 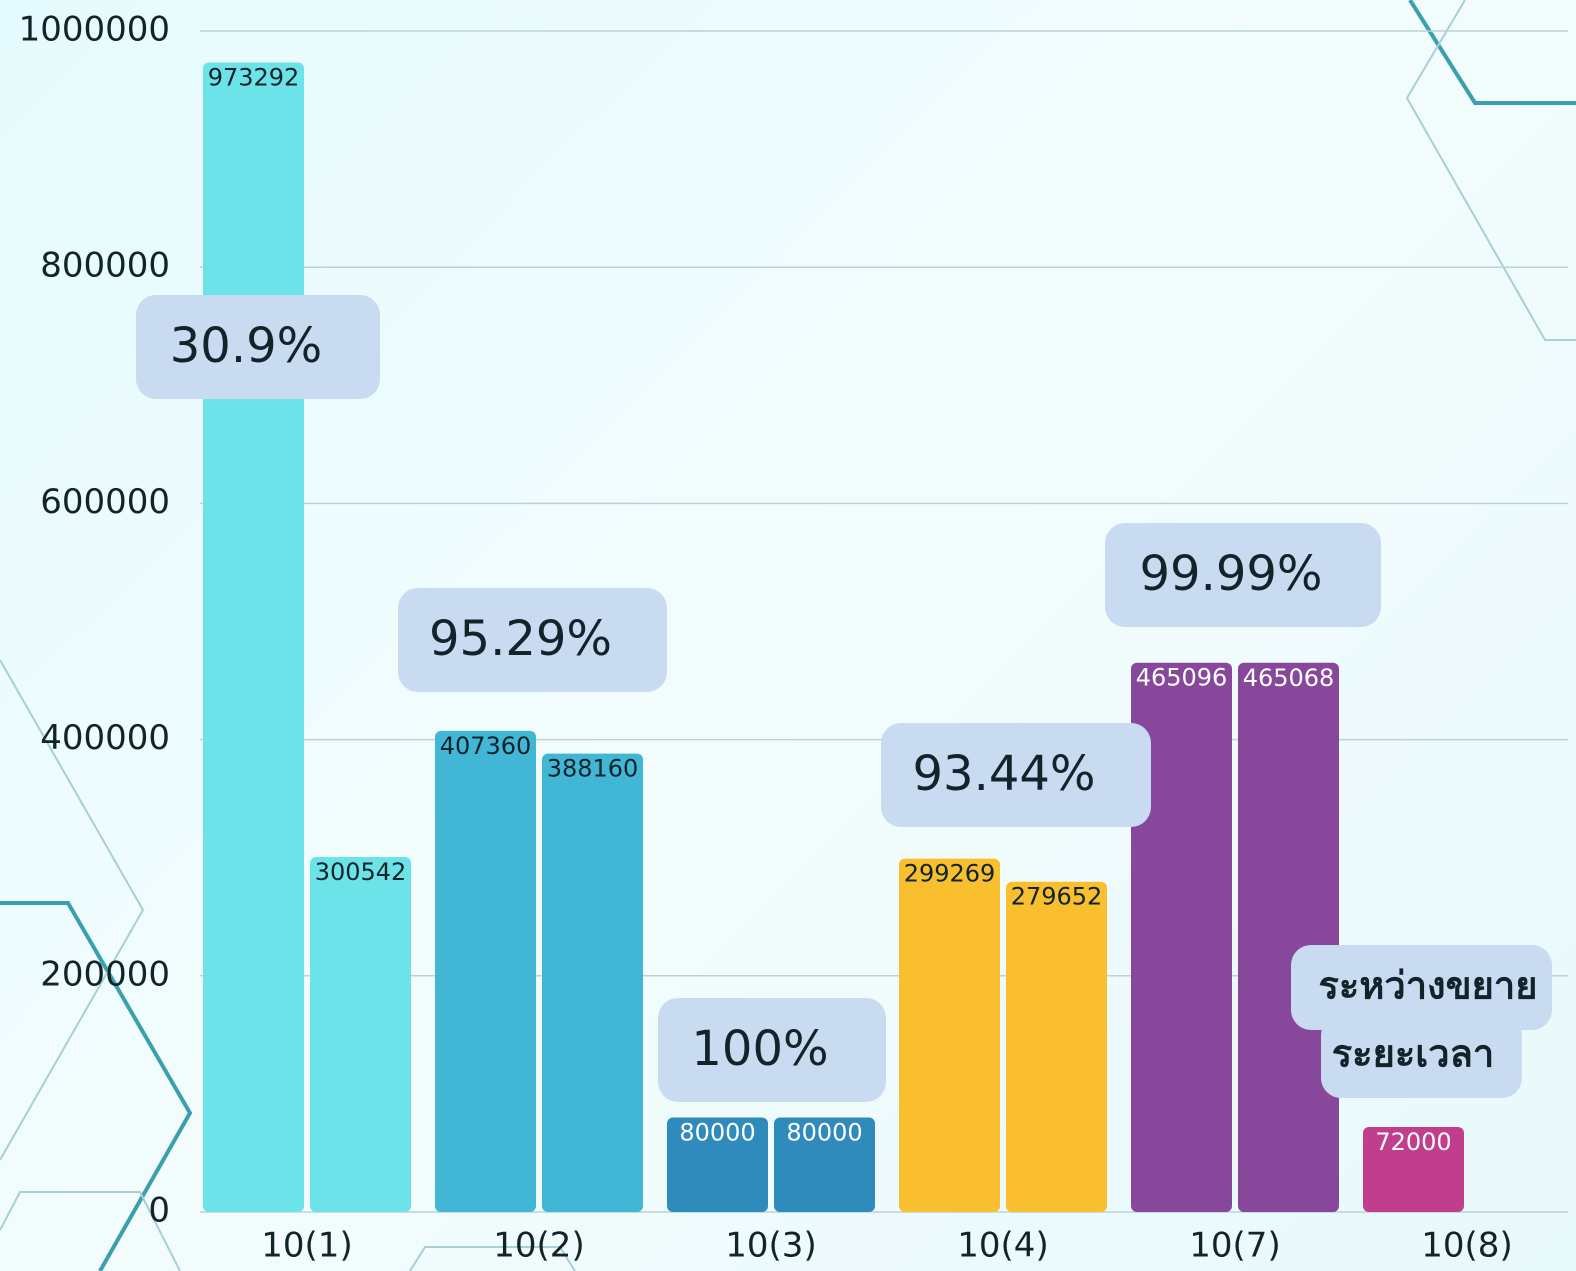 What do you see at coordinates (1182, 678) in the screenshot?
I see `data-label: 465096` at bounding box center [1182, 678].